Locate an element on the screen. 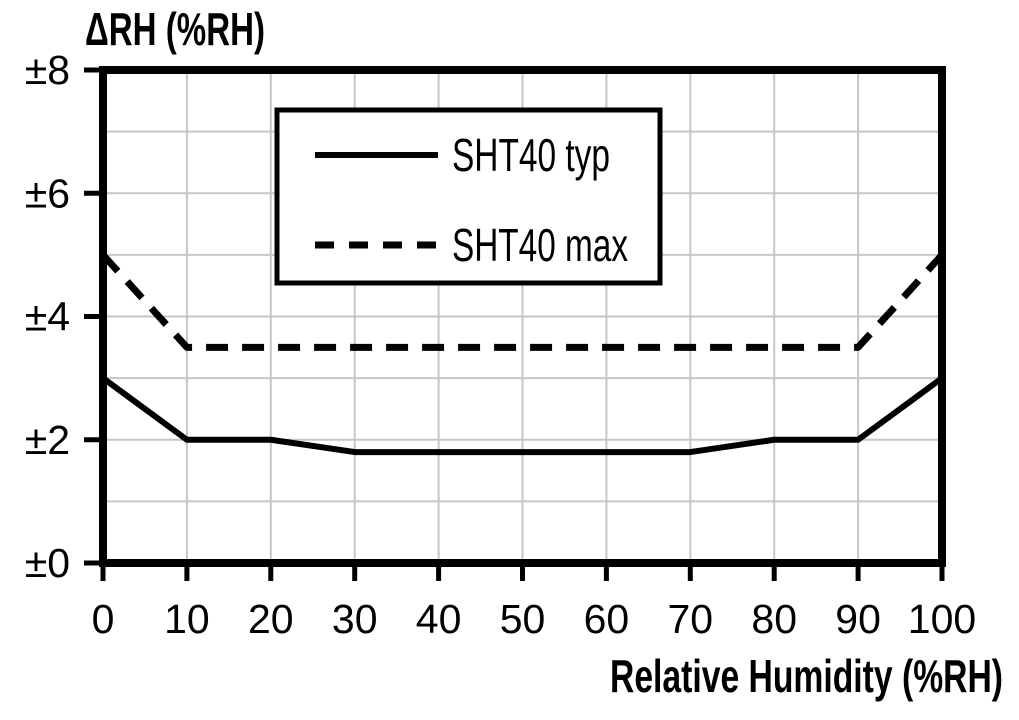 The width and height of the screenshot is (1019, 720). x-tick-label: 10 is located at coordinates (187, 619).